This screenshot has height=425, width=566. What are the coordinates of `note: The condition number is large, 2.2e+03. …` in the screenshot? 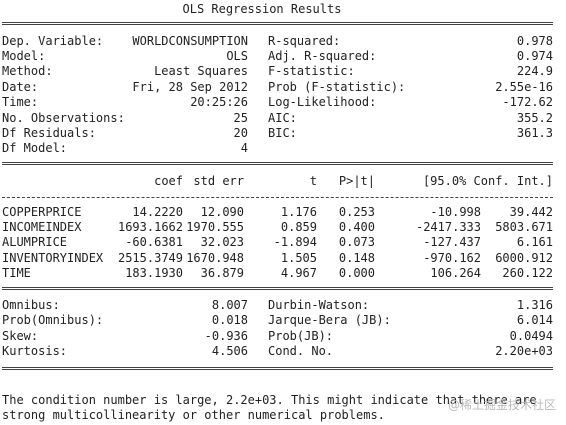 It's located at (269, 399).